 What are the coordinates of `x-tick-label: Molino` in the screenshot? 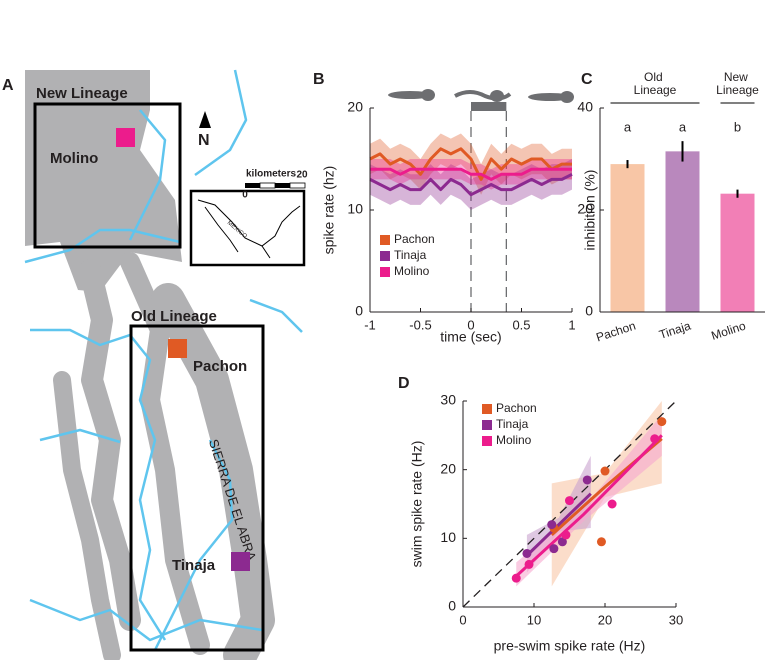 It's located at (728, 330).